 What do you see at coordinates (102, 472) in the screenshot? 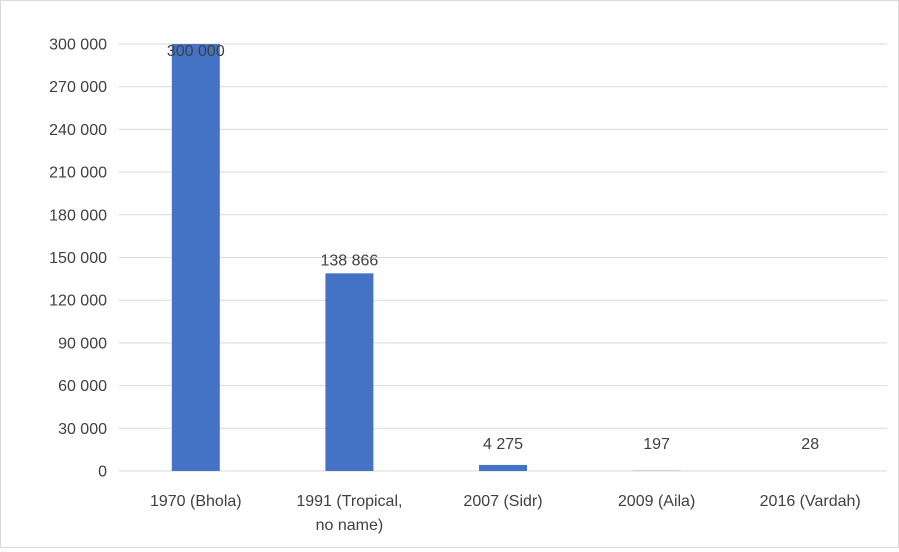
I see `y-tick-label: 0` at bounding box center [102, 472].